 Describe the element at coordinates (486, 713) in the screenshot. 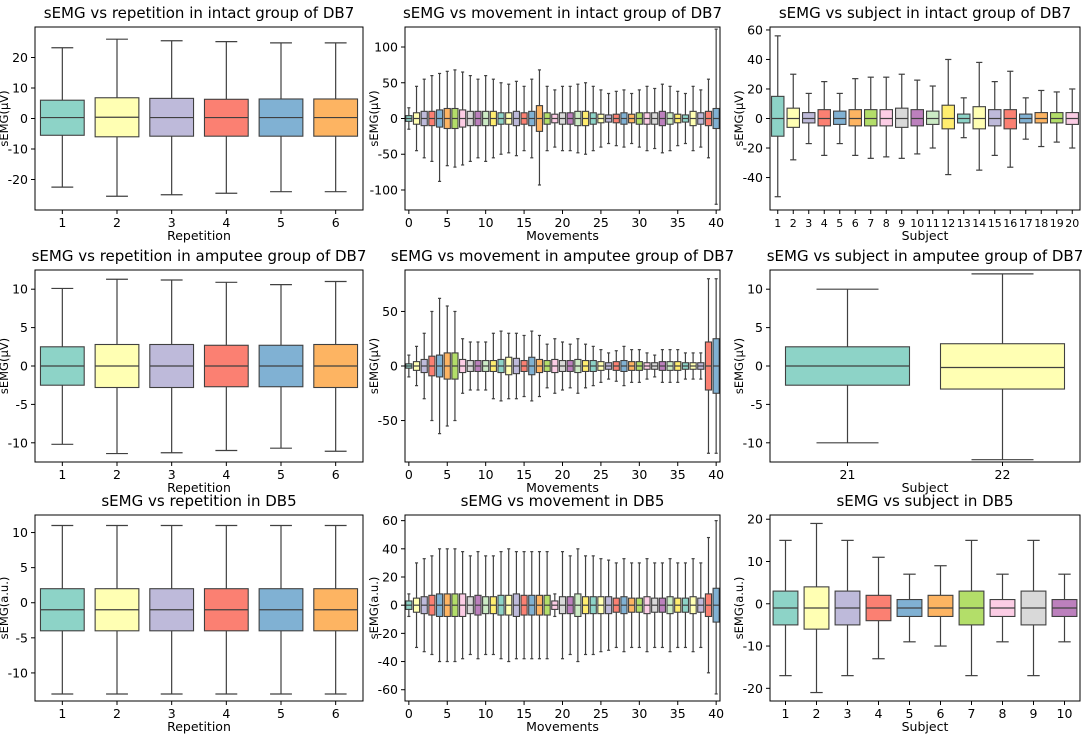

I see `x-tick-label: 10` at that location.